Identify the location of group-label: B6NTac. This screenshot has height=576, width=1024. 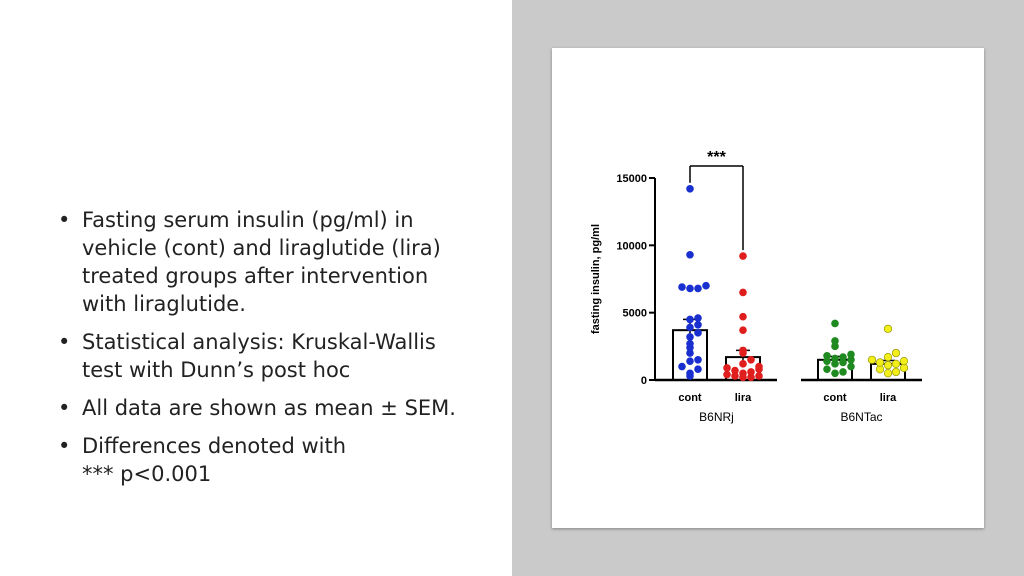
(861, 417).